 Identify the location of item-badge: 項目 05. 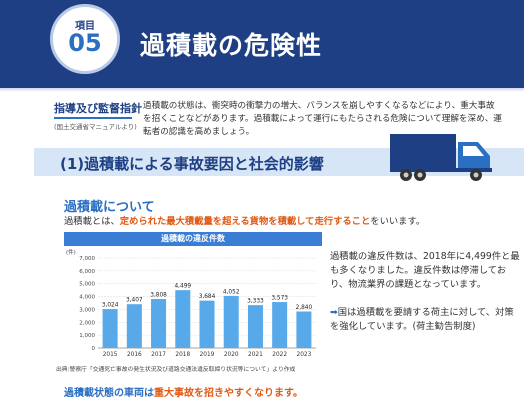
(85, 39).